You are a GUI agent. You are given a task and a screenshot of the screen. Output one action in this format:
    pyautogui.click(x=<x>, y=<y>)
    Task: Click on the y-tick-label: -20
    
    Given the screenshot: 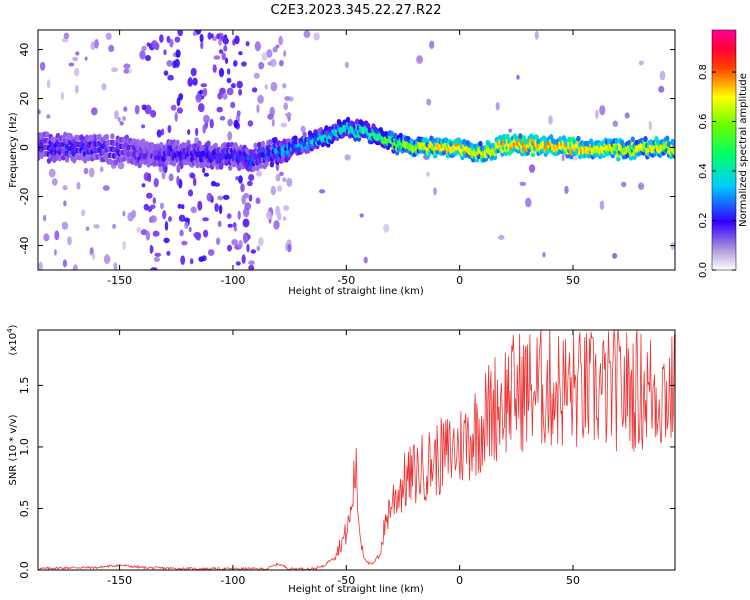 What is the action you would take?
    pyautogui.click(x=24, y=197)
    